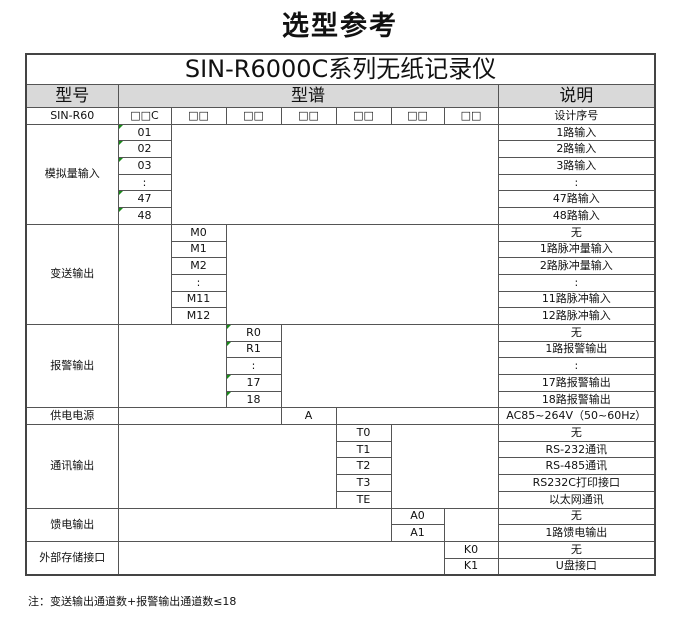  Describe the element at coordinates (576, 399) in the screenshot. I see `option-description: 18路报警输出` at that location.